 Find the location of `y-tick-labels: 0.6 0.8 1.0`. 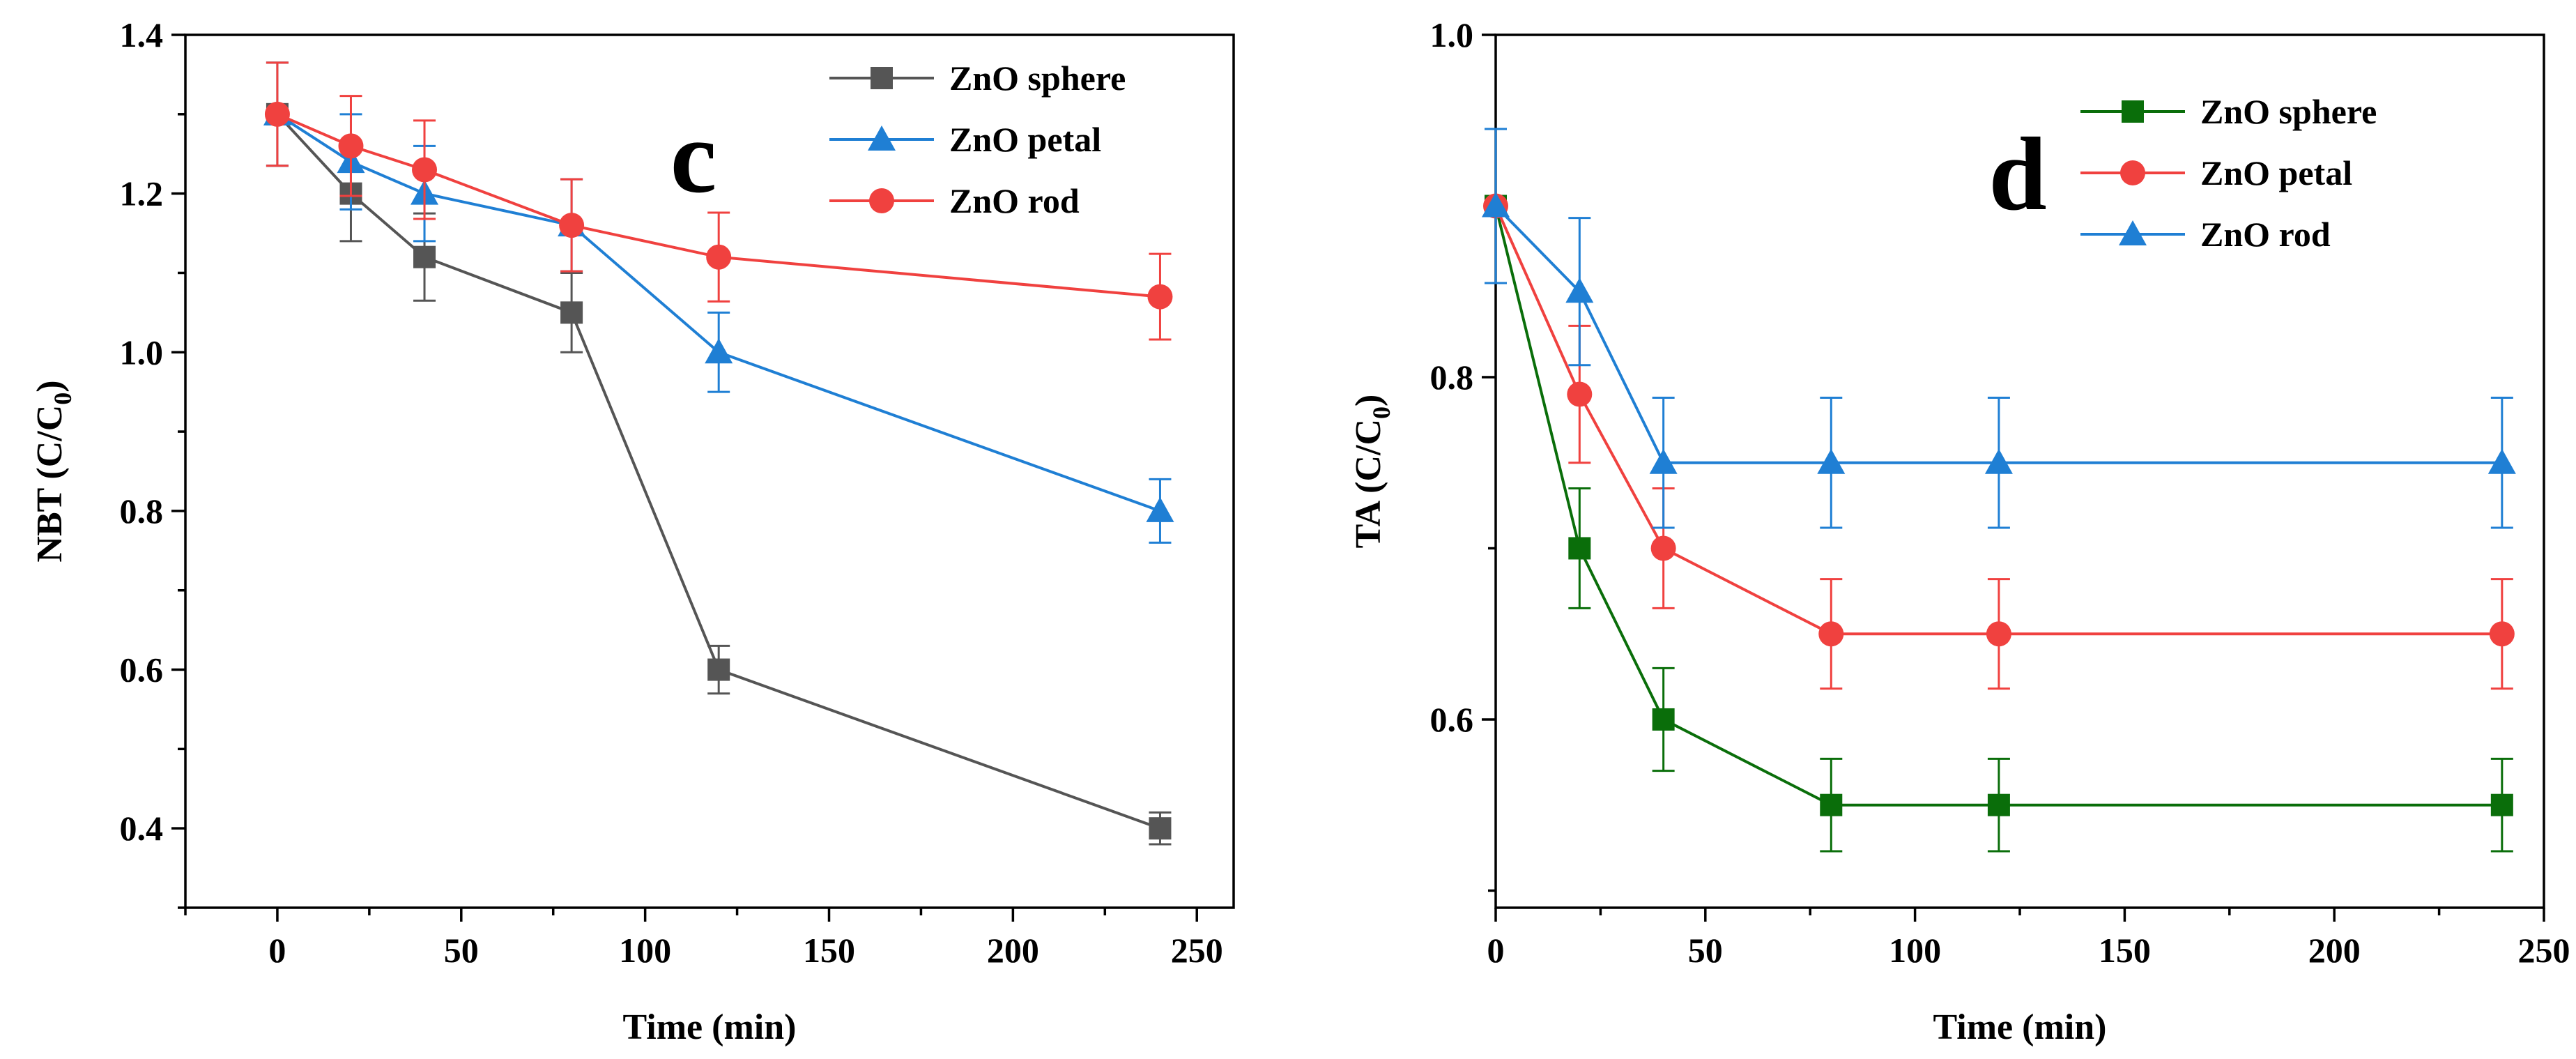

y-tick-labels: 0.6 0.8 1.0 is located at coordinates (1452, 377).